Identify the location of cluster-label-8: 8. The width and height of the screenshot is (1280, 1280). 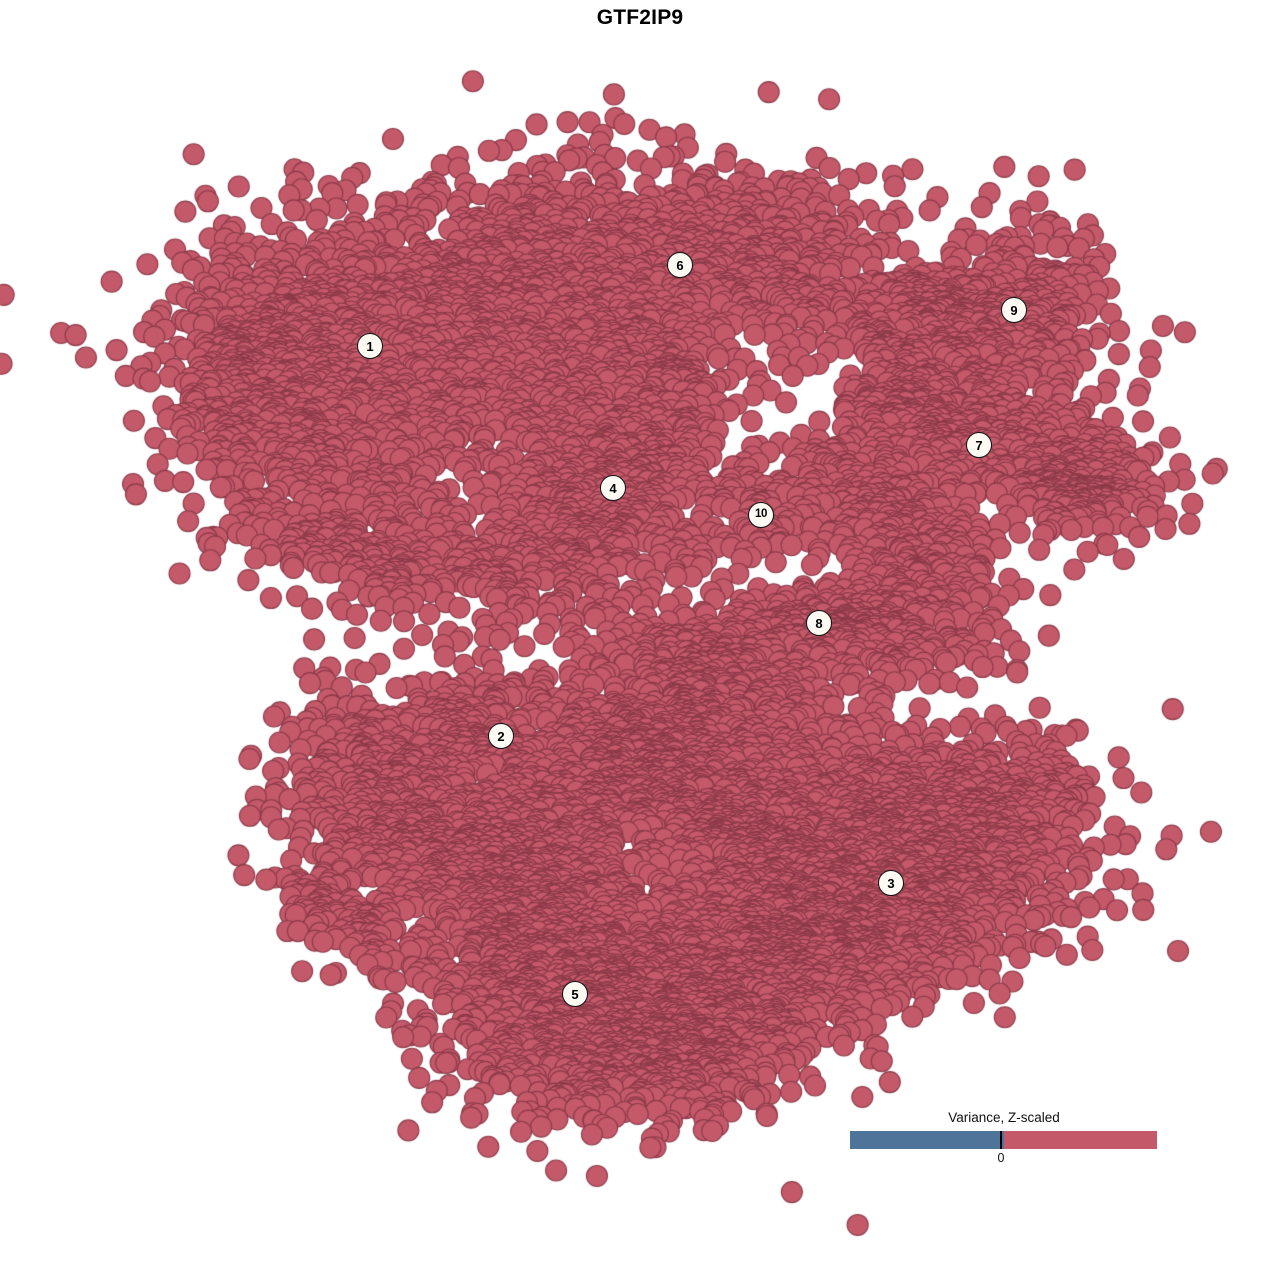
(819, 623).